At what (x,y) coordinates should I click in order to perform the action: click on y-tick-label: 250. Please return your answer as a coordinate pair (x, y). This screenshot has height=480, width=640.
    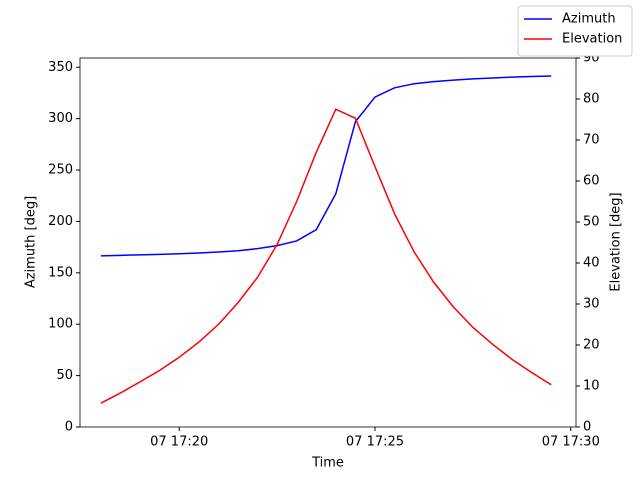
    Looking at the image, I should click on (60, 170).